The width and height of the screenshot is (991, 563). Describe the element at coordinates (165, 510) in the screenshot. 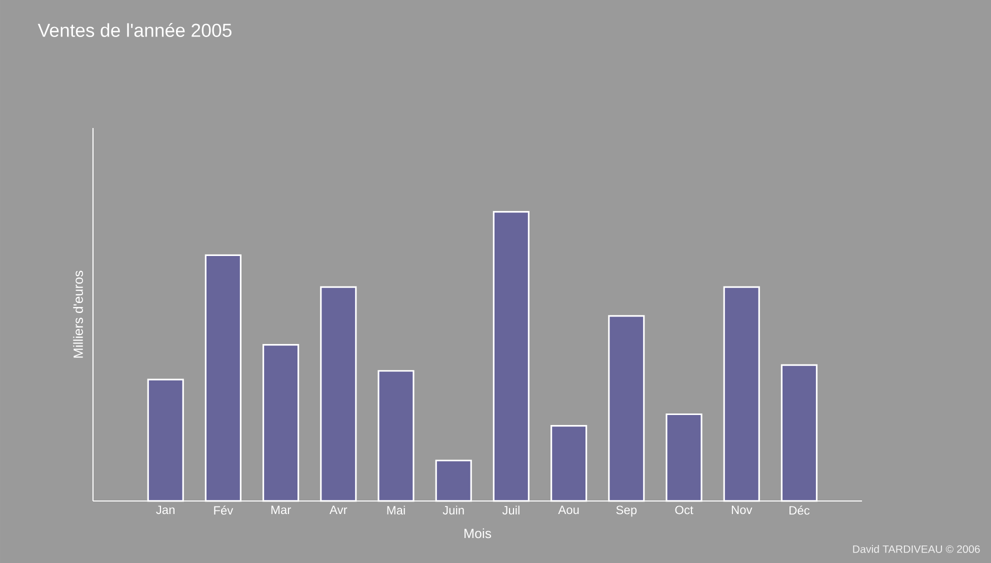

I see `x-tick-label: Jan` at that location.